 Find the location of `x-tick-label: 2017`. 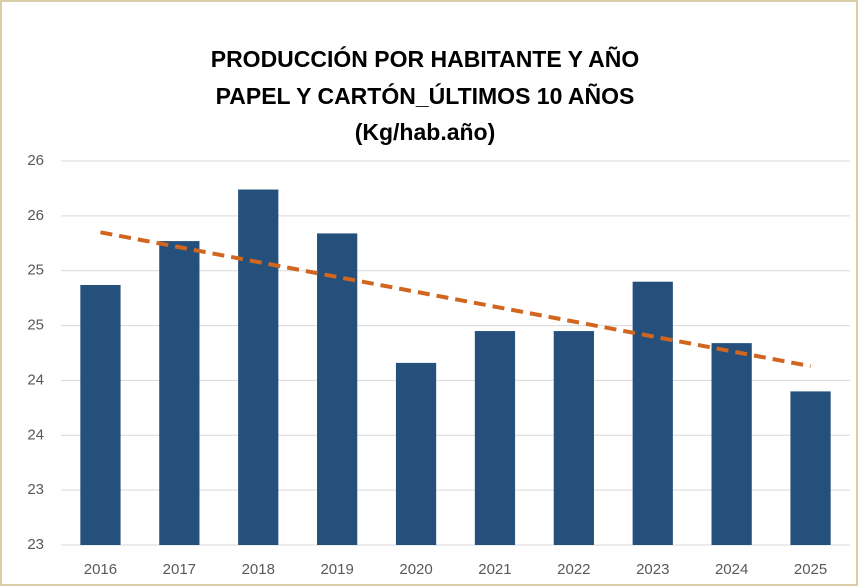

x-tick-label: 2017 is located at coordinates (179, 569).